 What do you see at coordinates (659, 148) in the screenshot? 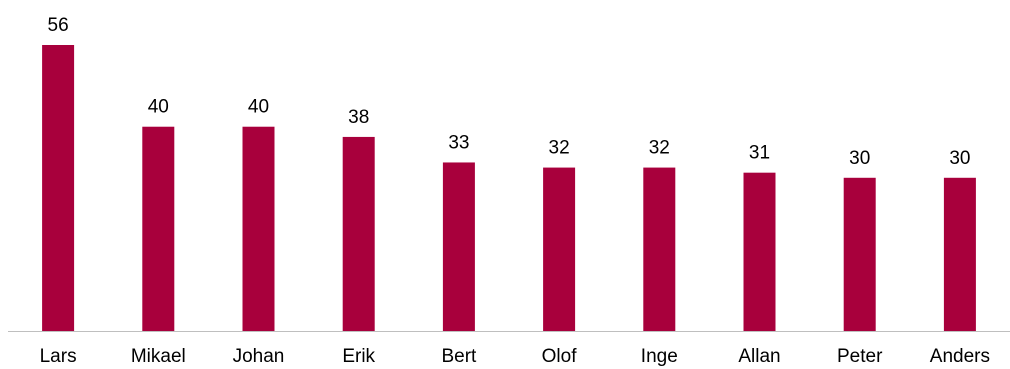
I see `data-label-inge: 32` at bounding box center [659, 148].